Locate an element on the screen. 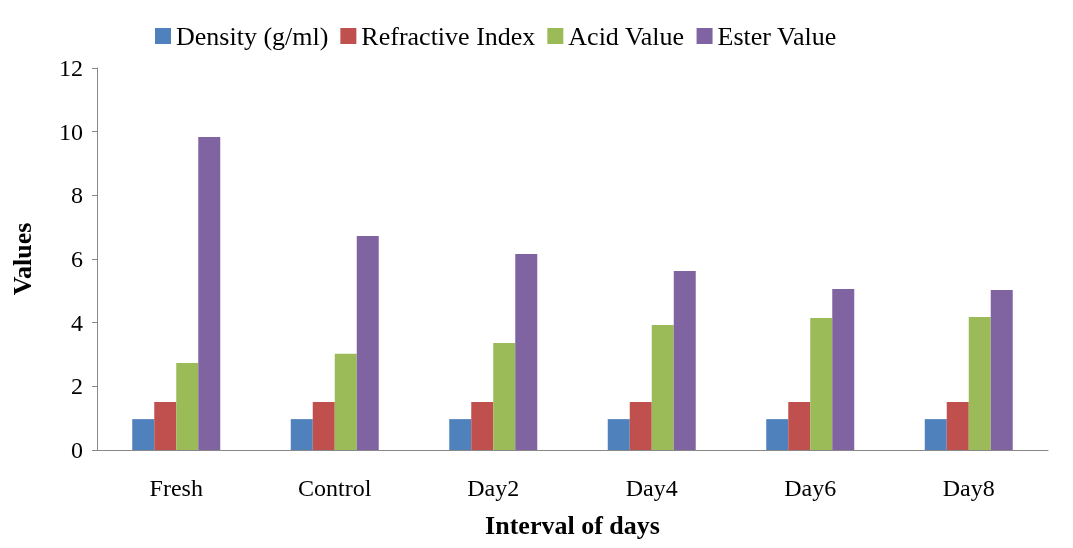  x-tick-label: Day2 is located at coordinates (493, 488).